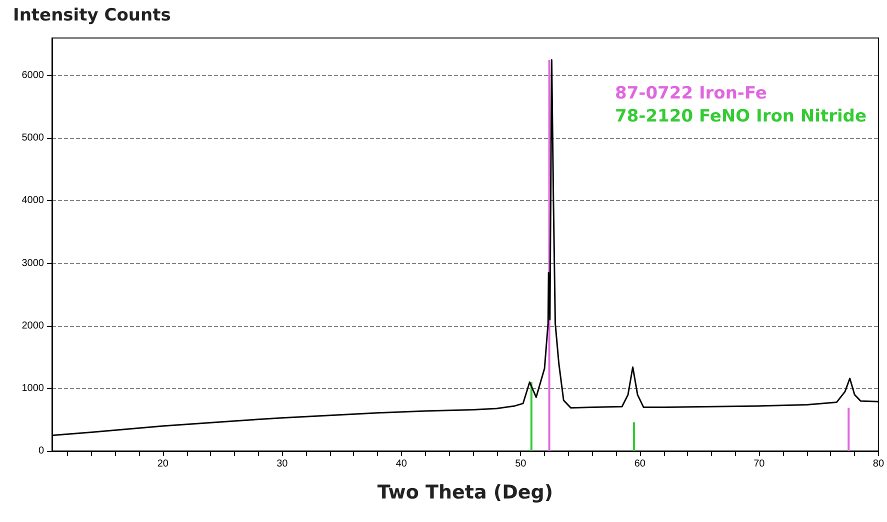 The image size is (887, 522). What do you see at coordinates (402, 464) in the screenshot?
I see `x-tick-label: 40` at bounding box center [402, 464].